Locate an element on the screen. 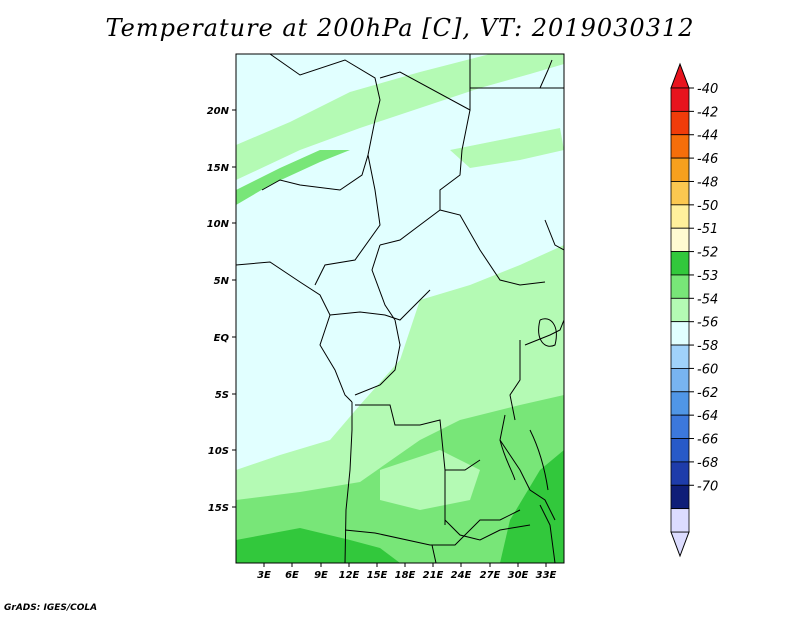 The width and height of the screenshot is (800, 618). field-south-dark-east is located at coordinates (532, 506).